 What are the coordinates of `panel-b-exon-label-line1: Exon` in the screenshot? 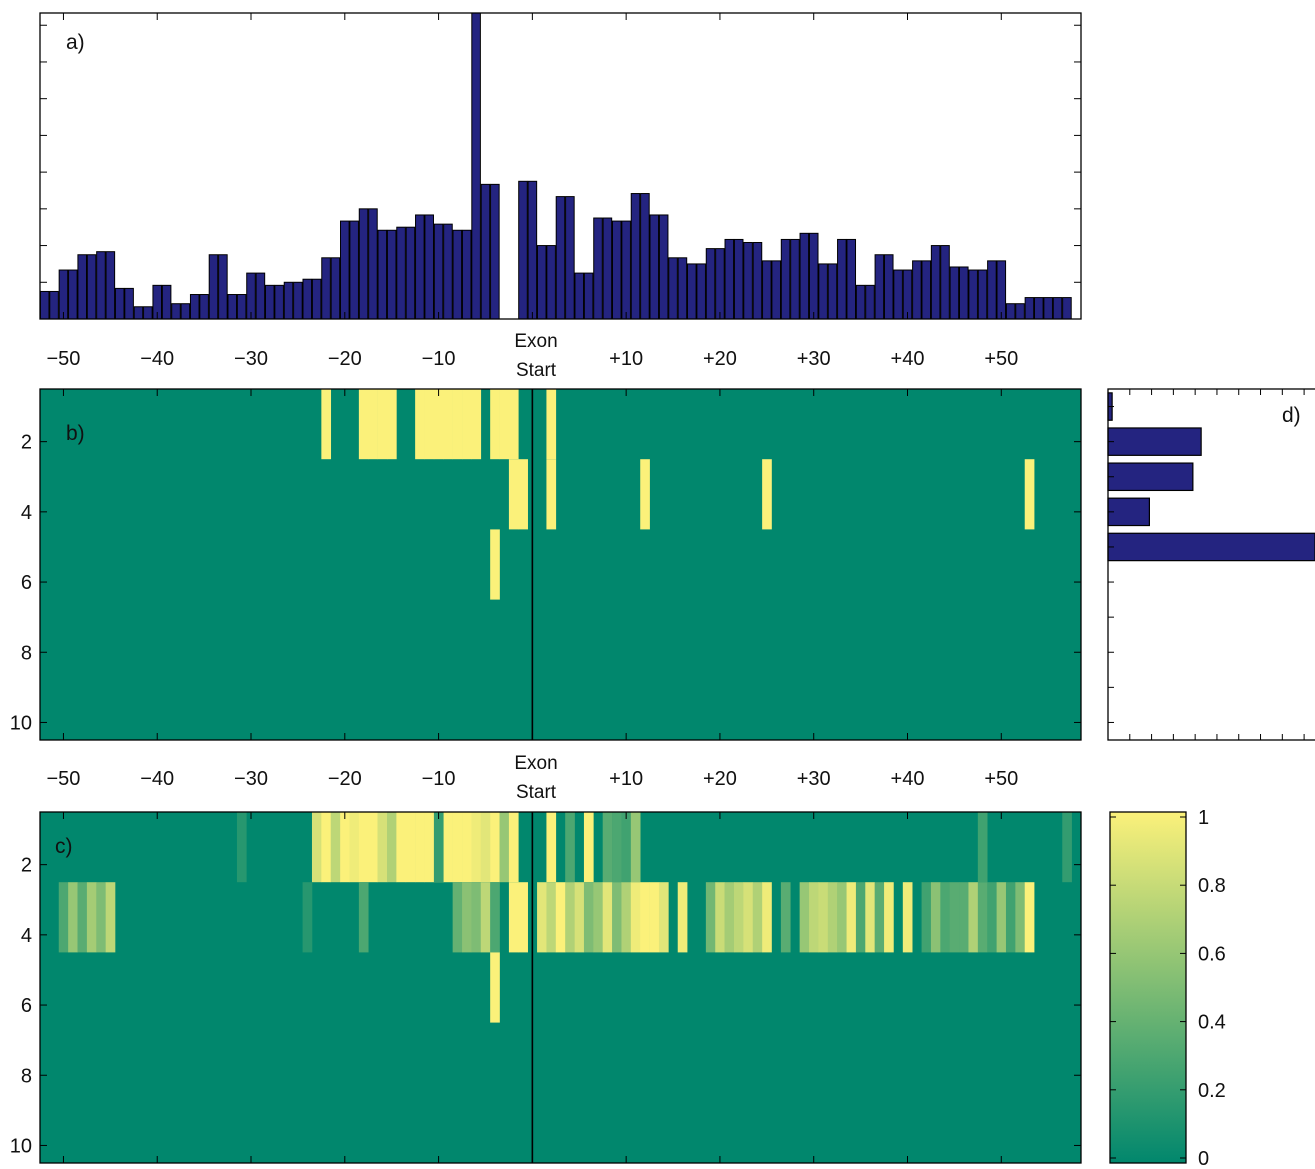 It's located at (535, 763).